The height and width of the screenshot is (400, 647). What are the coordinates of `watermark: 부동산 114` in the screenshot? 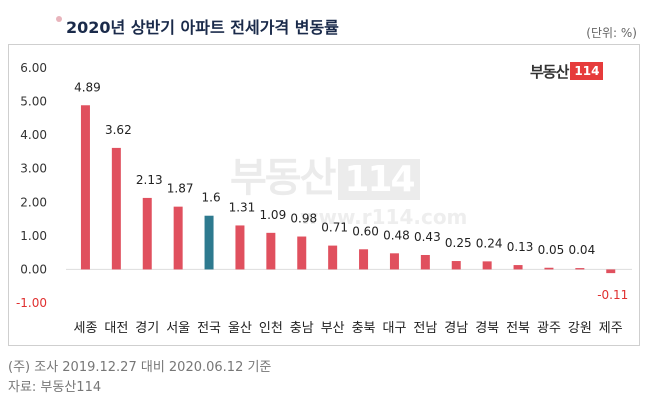 It's located at (325, 174).